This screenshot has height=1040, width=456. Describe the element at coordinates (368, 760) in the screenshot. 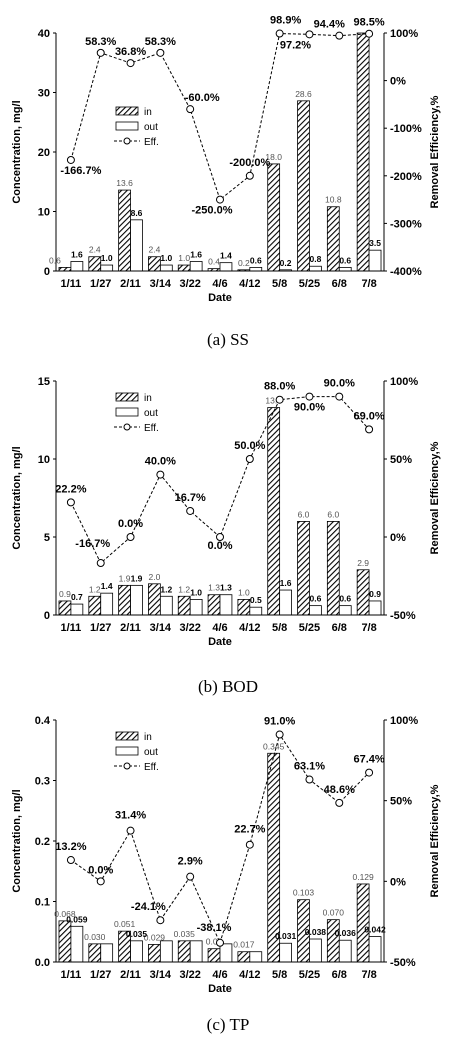

I see `eff-label: 67.4%` at that location.